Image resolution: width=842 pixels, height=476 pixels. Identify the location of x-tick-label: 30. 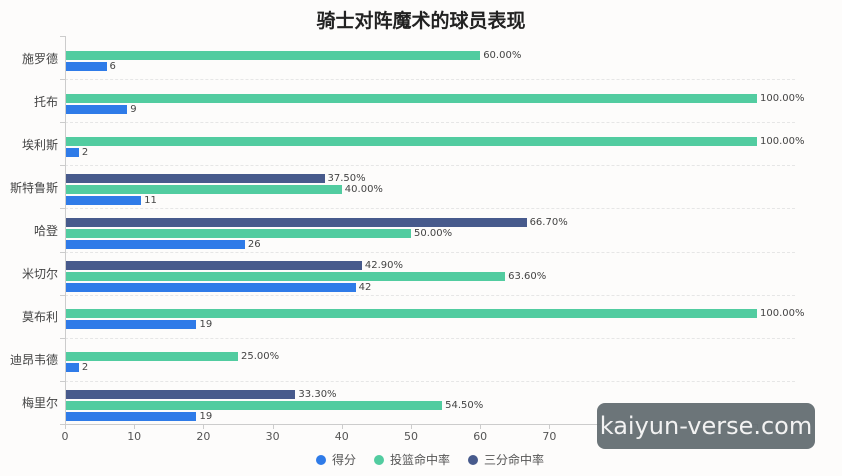
(272, 436).